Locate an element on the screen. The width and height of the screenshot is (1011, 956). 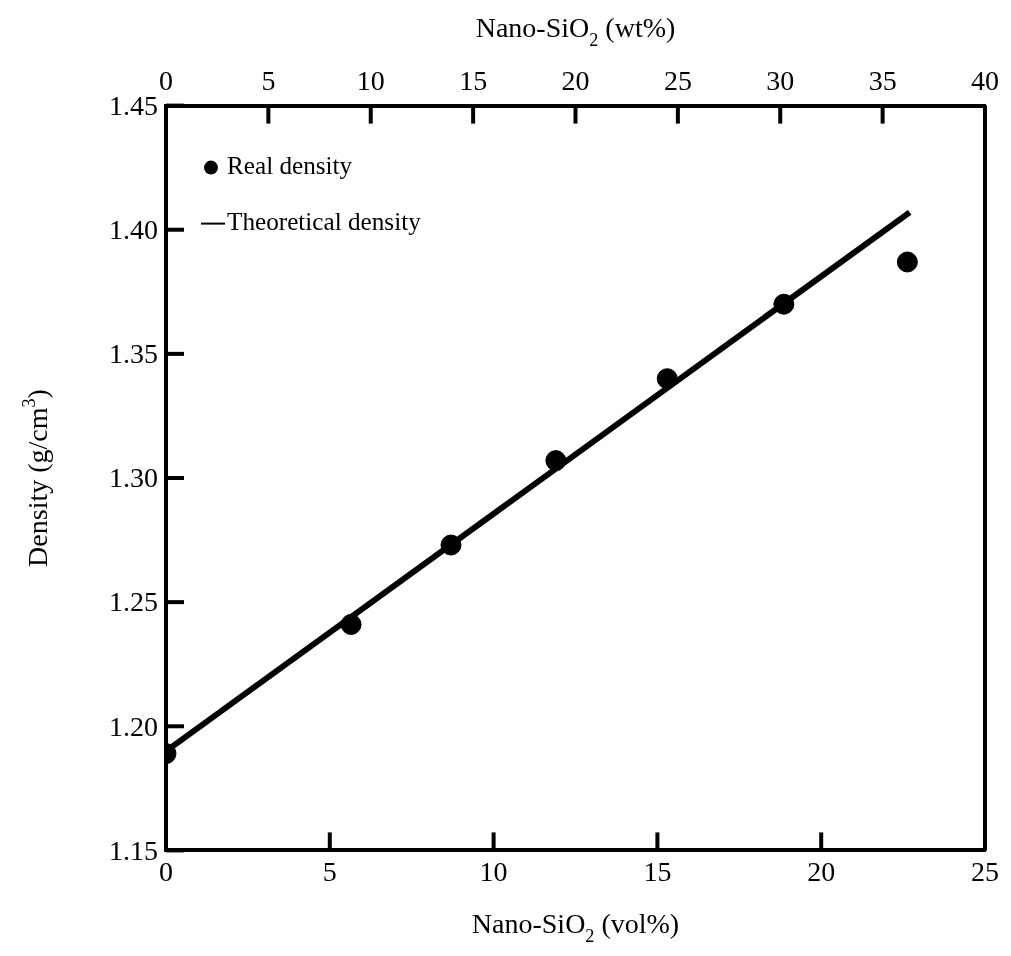
x-tick-label: 0 is located at coordinates (166, 871).